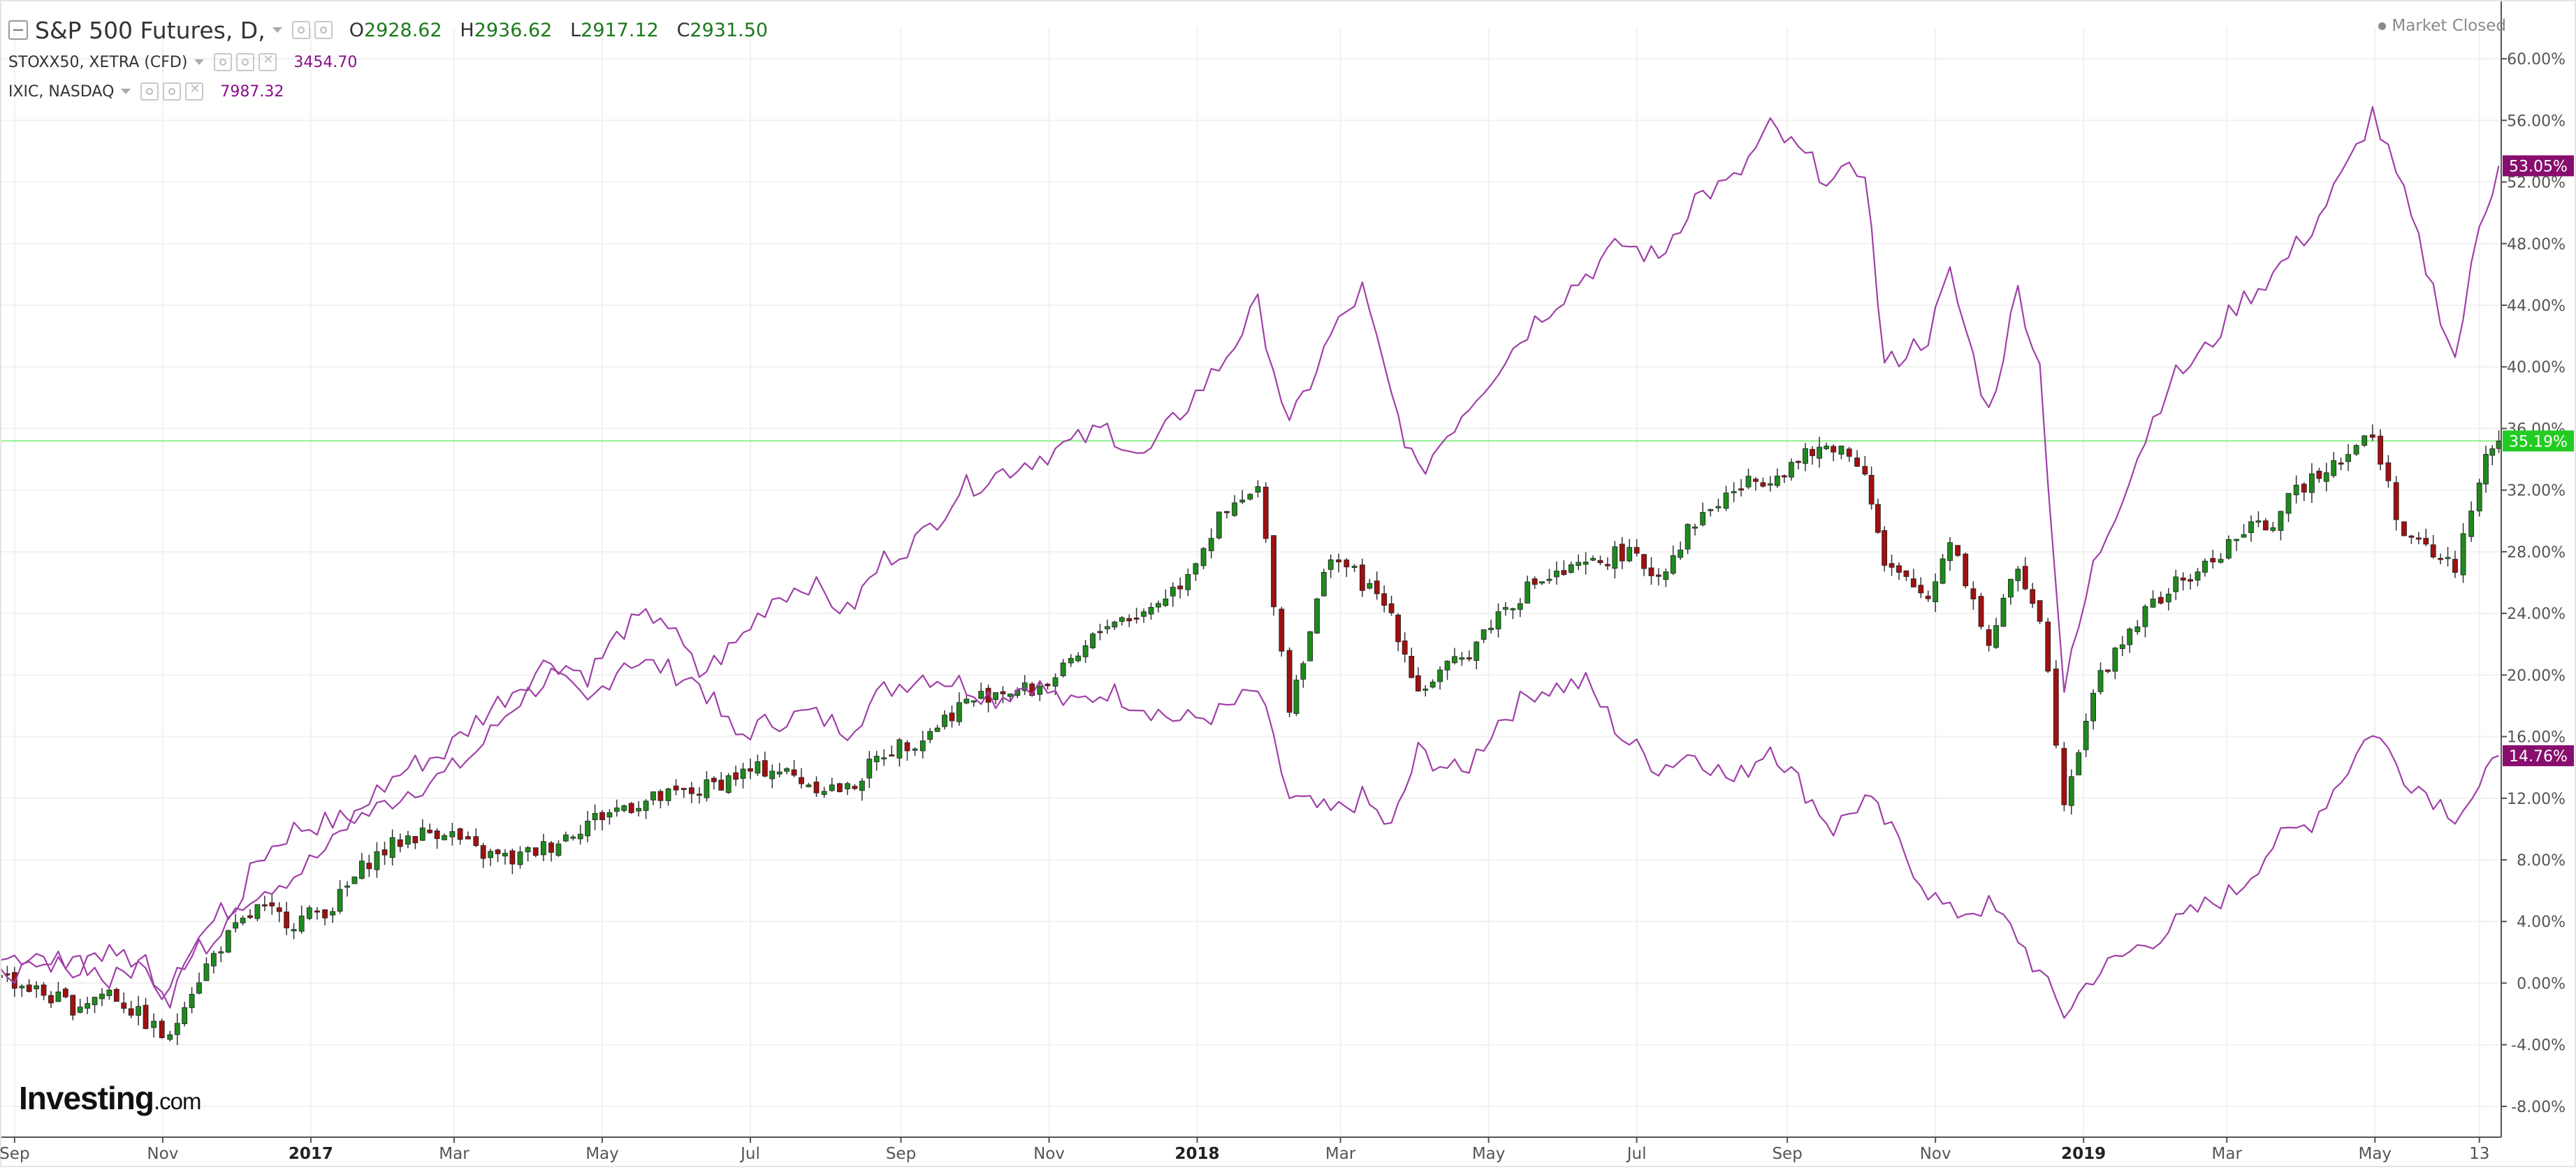 The height and width of the screenshot is (1170, 2576). I want to click on x-tick-label: May, so click(2375, 1154).